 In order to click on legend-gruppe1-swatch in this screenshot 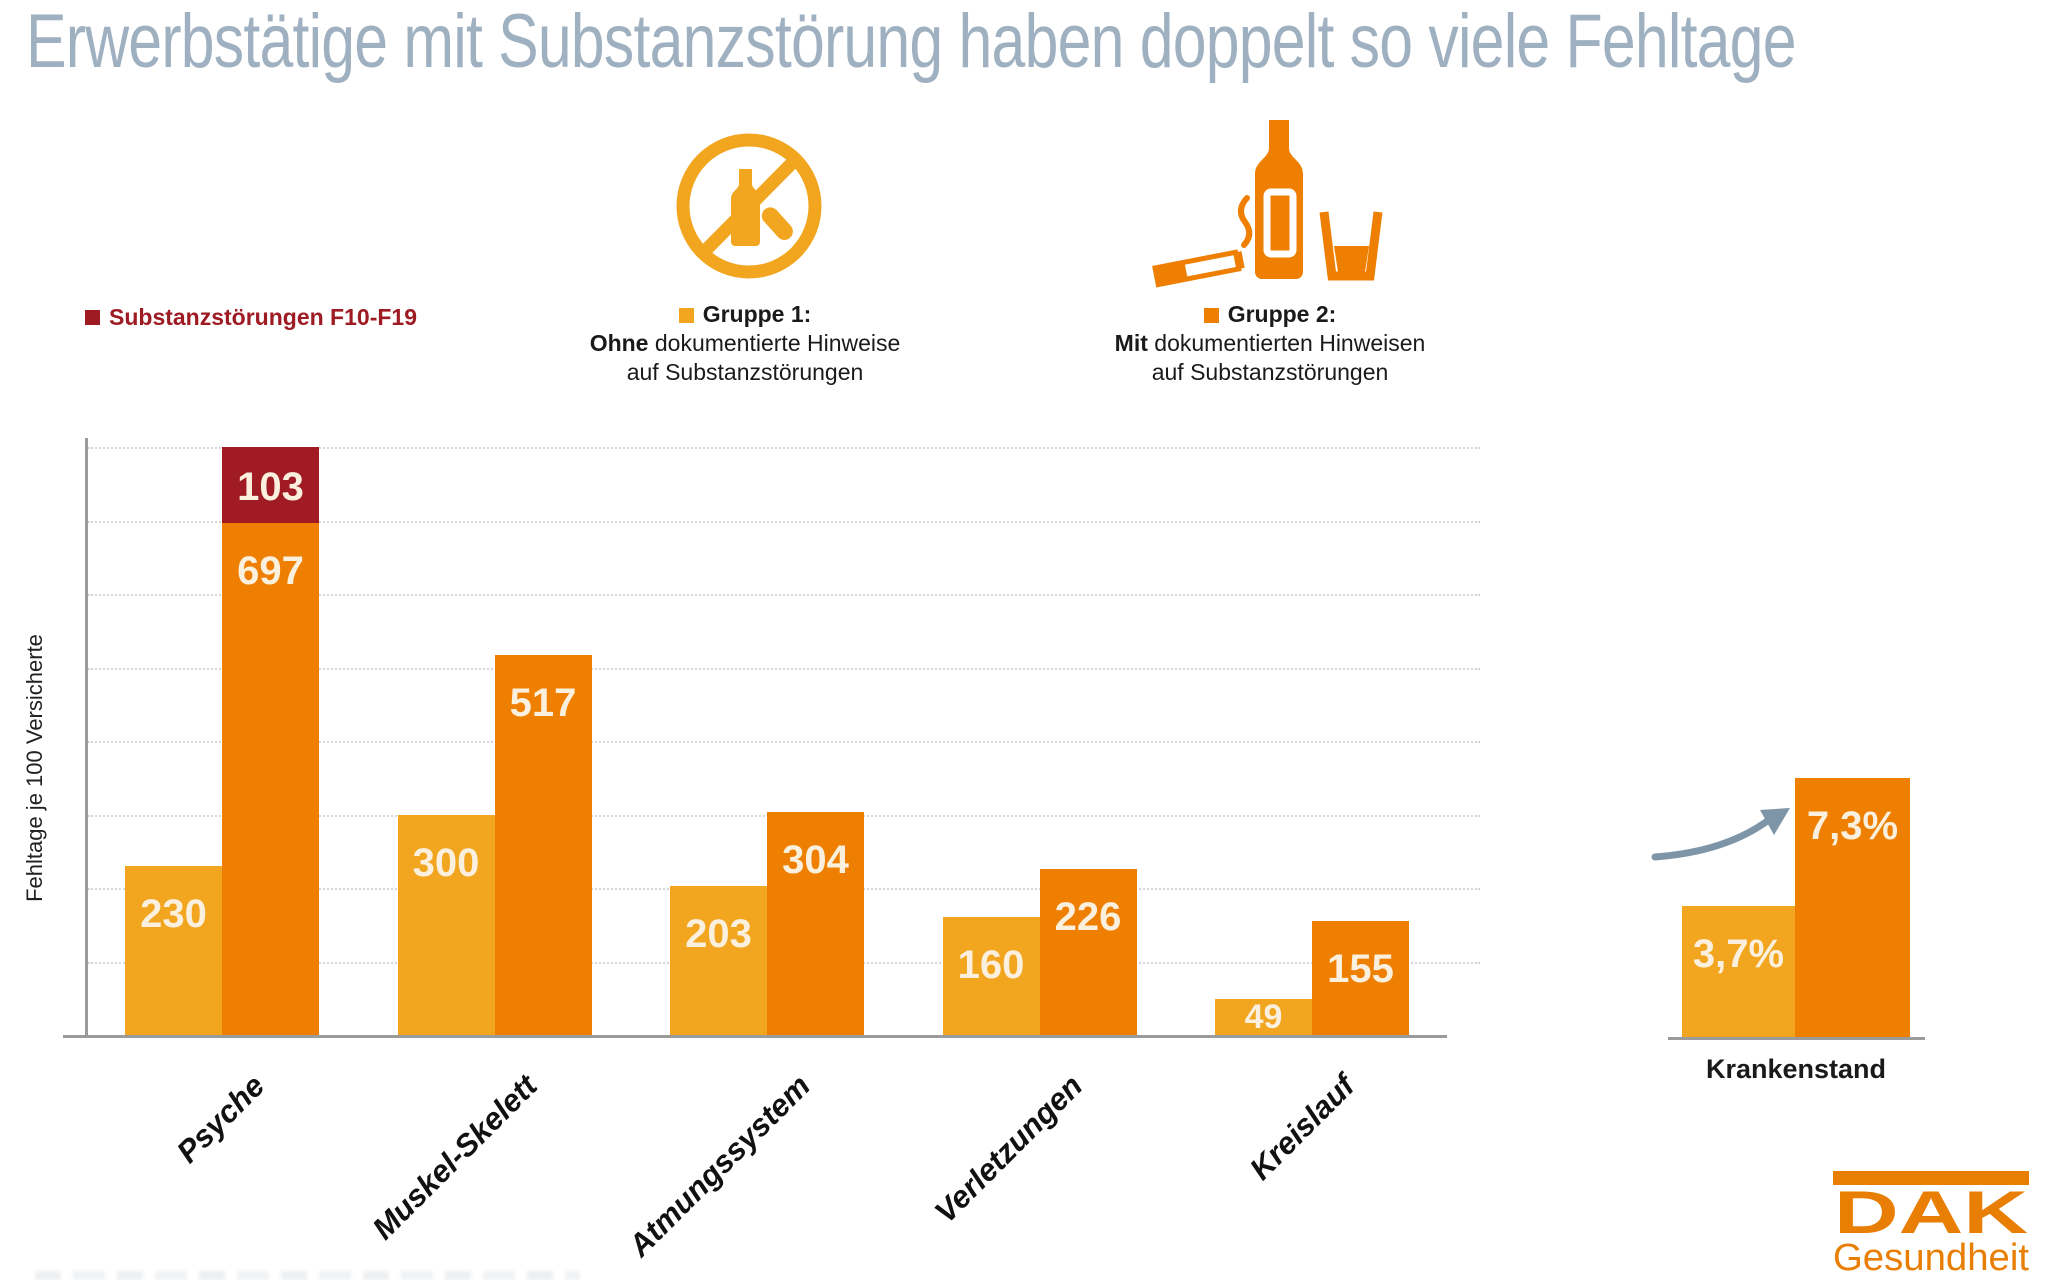, I will do `click(686, 315)`.